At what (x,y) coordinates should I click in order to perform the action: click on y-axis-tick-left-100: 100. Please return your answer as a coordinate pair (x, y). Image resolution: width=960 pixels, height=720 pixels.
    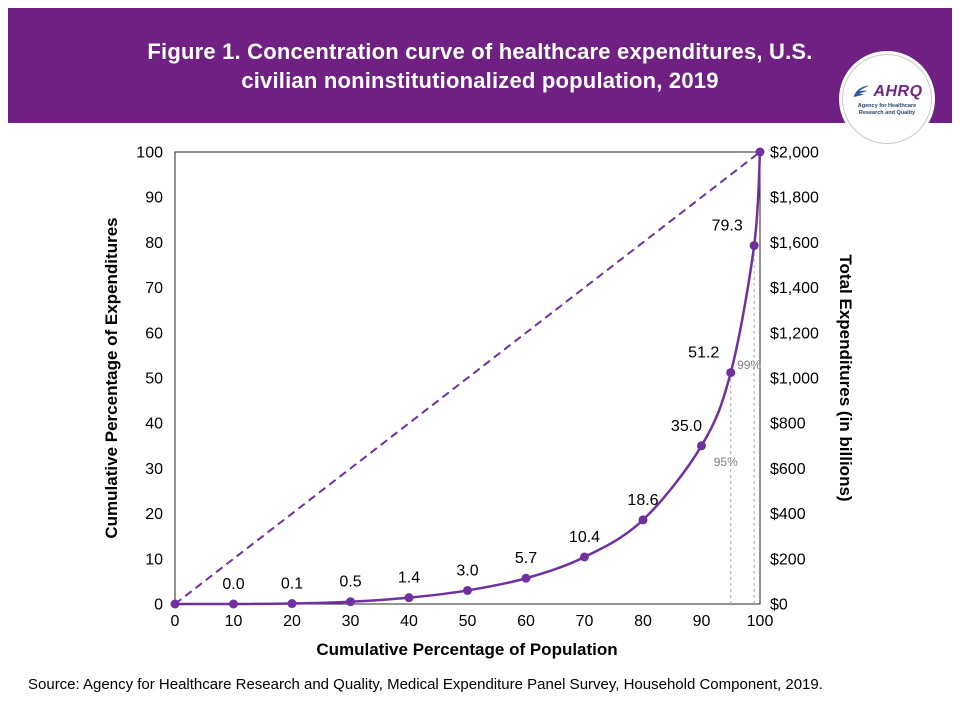
    Looking at the image, I should click on (149, 153).